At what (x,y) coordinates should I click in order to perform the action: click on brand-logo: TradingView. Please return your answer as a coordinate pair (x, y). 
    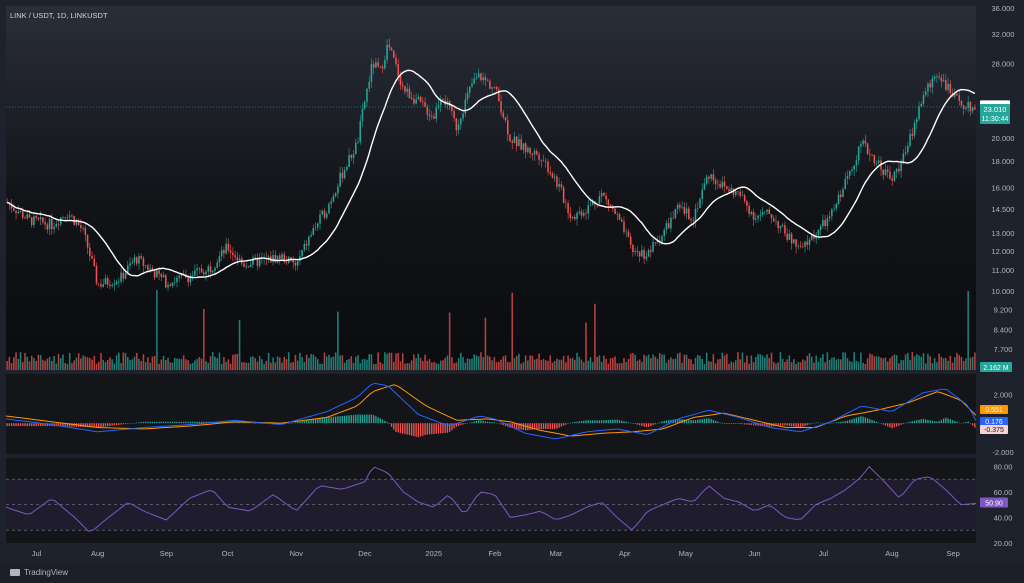
    Looking at the image, I should click on (39, 572).